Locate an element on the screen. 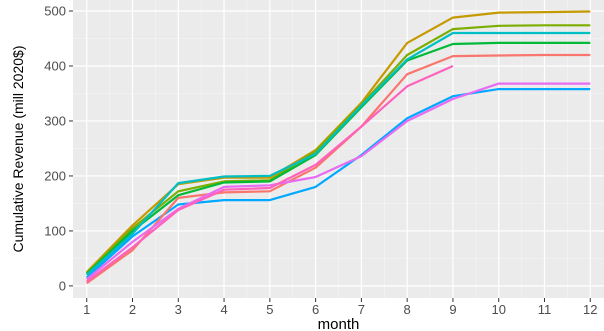  y-tick-label: 400 is located at coordinates (55, 65).